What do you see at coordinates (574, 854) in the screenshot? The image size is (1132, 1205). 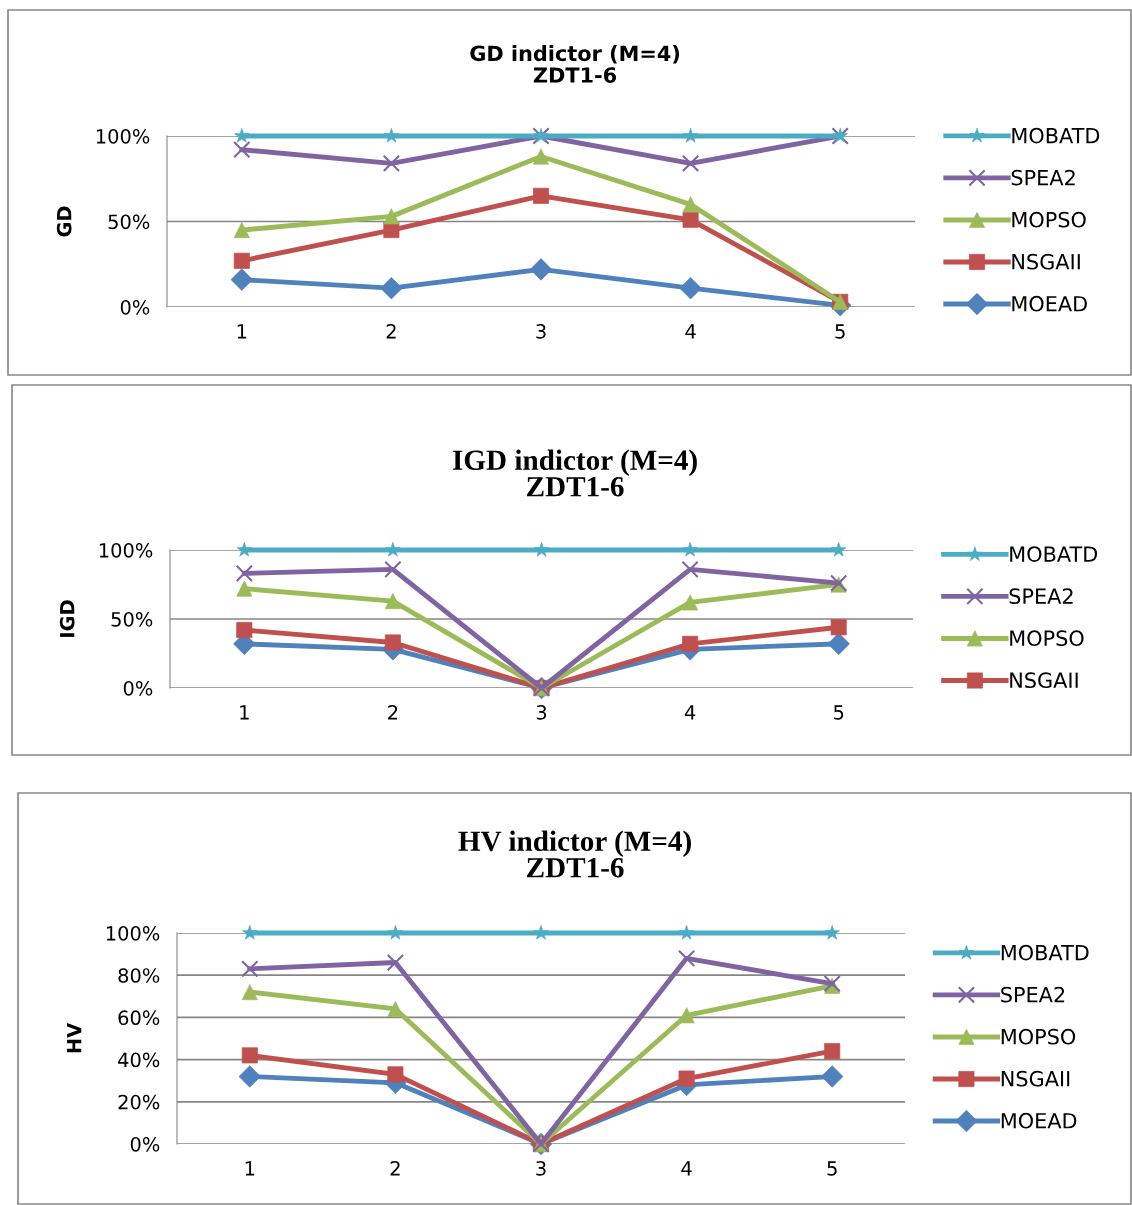 I see `chart-title: HV indictor (M=4) ZDT1-6` at bounding box center [574, 854].